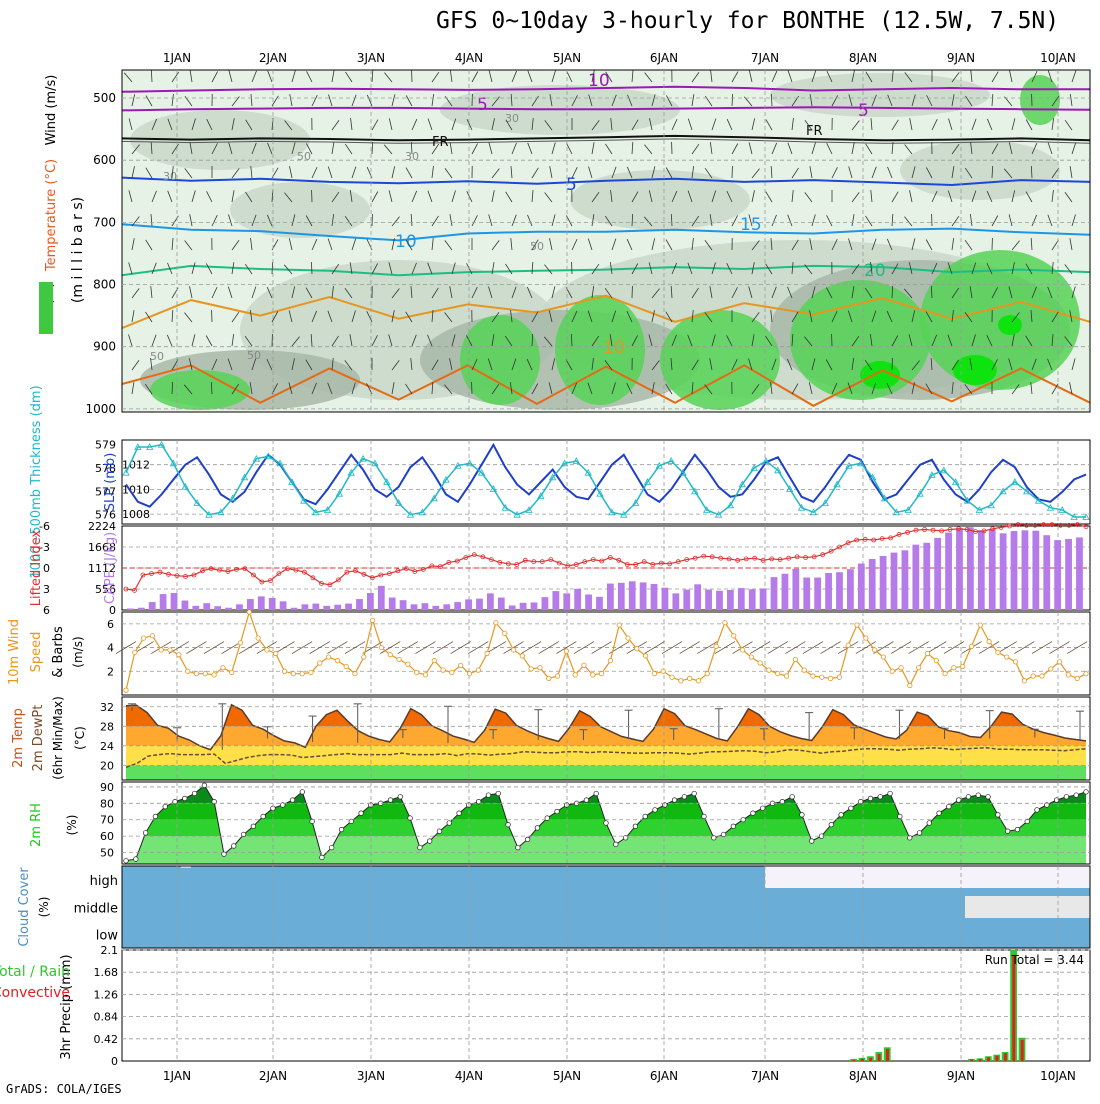  Describe the element at coordinates (104, 222) in the screenshot. I see `pressure-tick-label: 700` at that location.